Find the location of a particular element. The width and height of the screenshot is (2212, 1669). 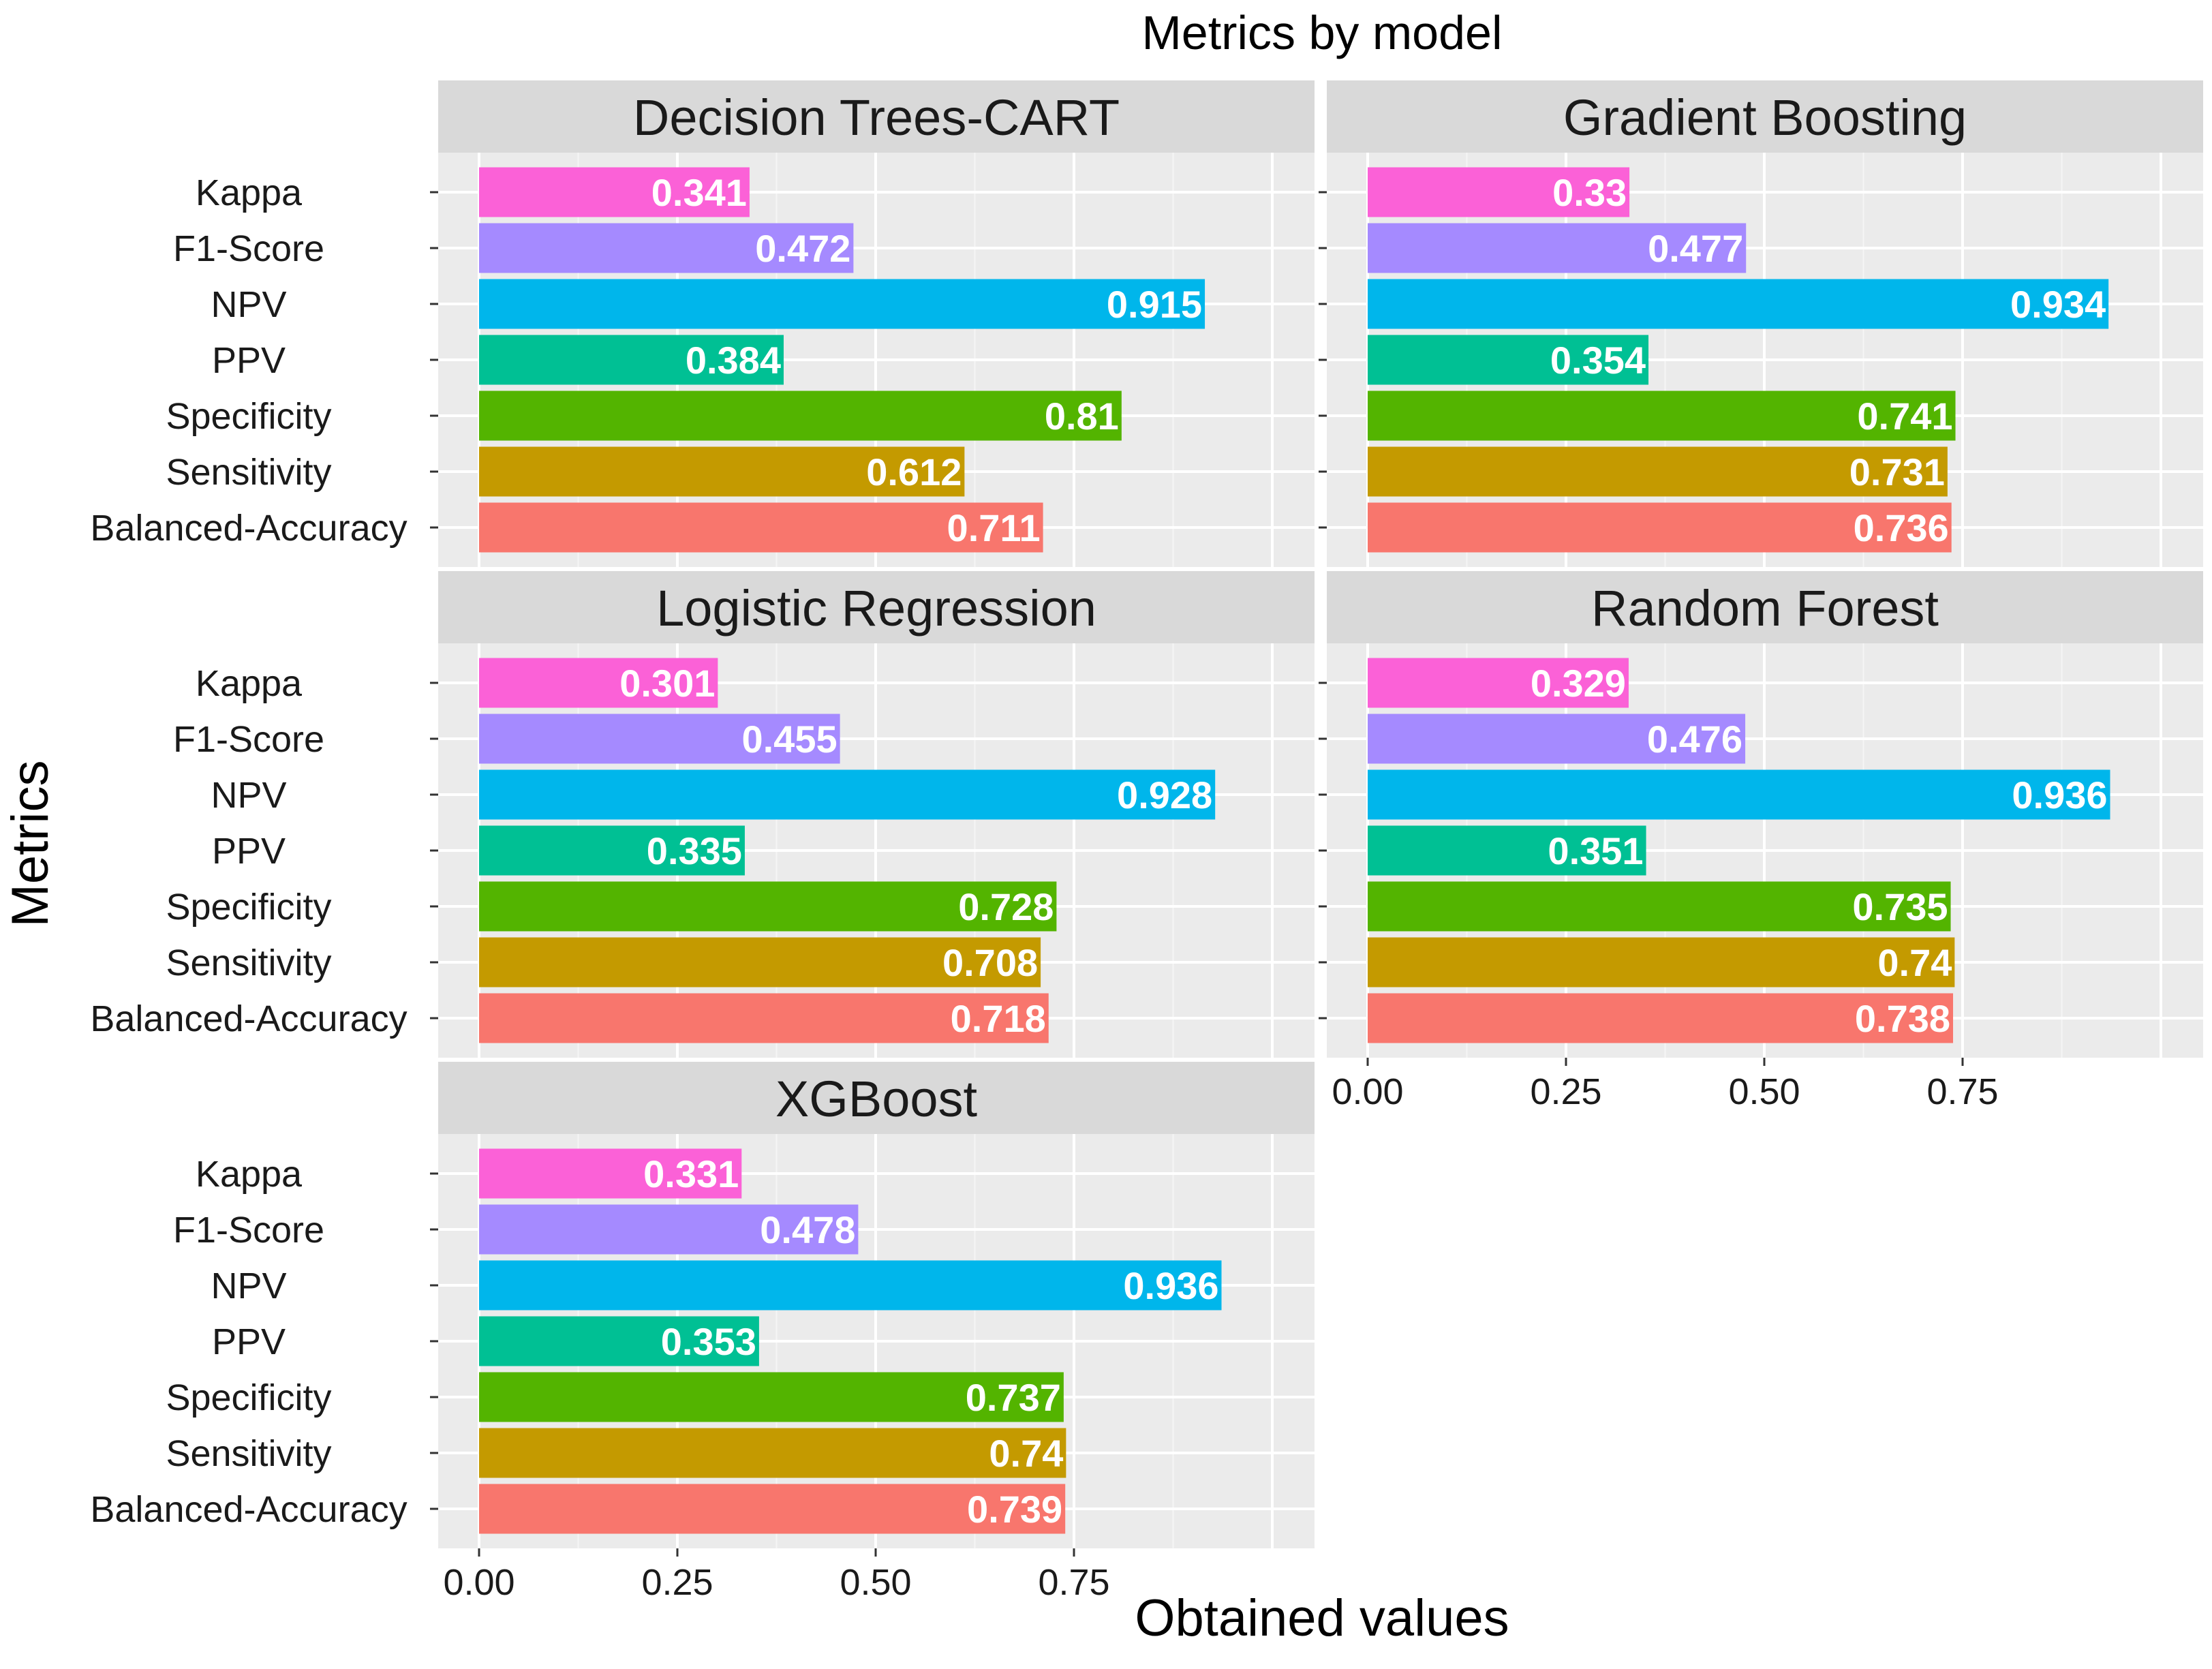

value-label-random-forest-balanced-accuracy: 0.738 is located at coordinates (1902, 1018).